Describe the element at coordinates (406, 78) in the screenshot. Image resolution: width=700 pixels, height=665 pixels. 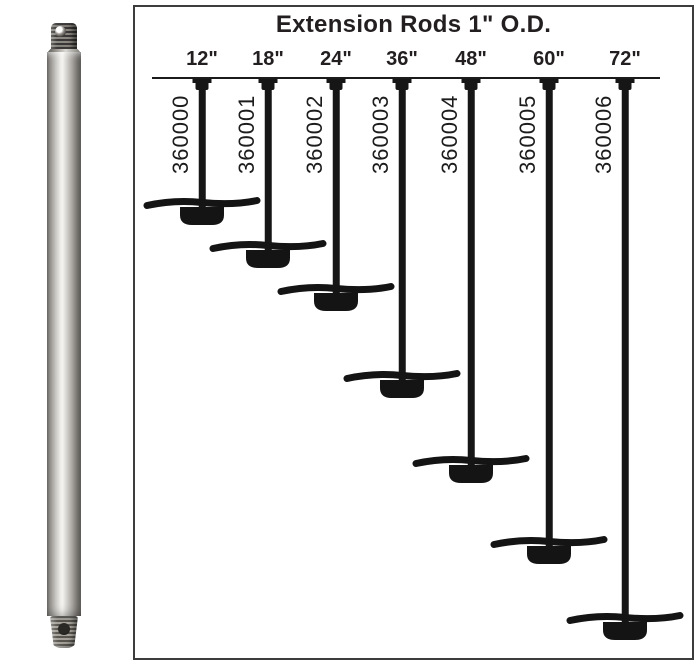
I see `ceiling-line` at that location.